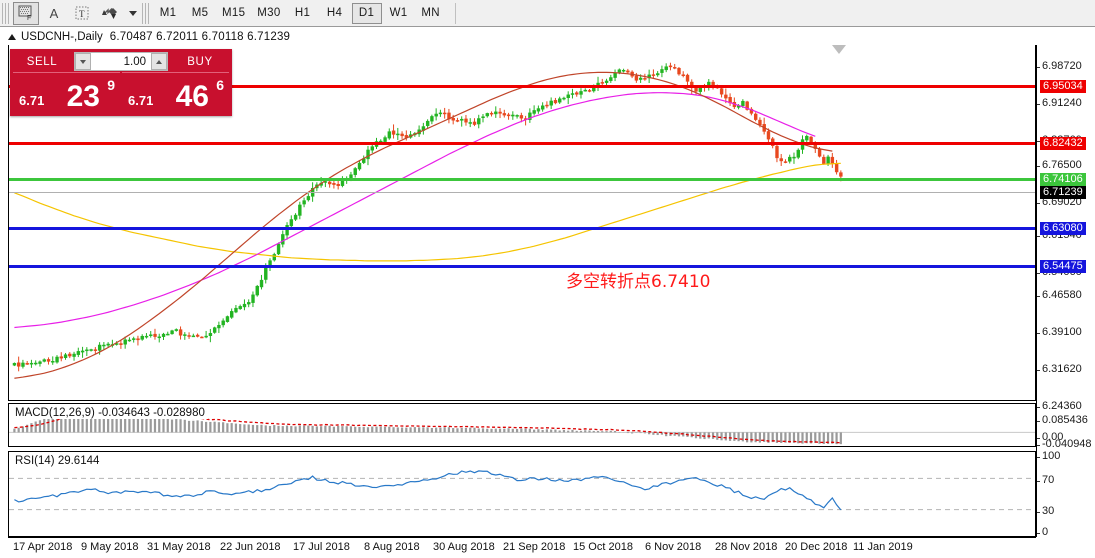 Image resolution: width=1095 pixels, height=558 pixels. I want to click on macd-canvas, so click(522, 428).